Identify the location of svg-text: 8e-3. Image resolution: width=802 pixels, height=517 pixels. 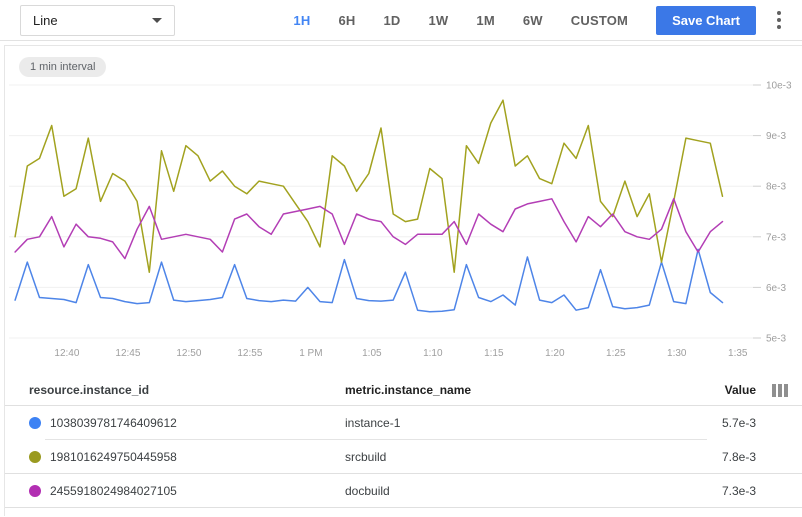
(776, 187).